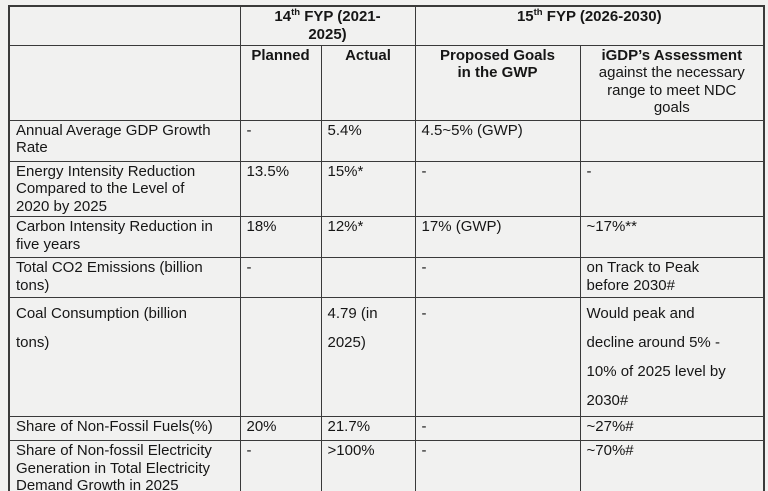  I want to click on fyp15-ordinal: th, so click(538, 12).